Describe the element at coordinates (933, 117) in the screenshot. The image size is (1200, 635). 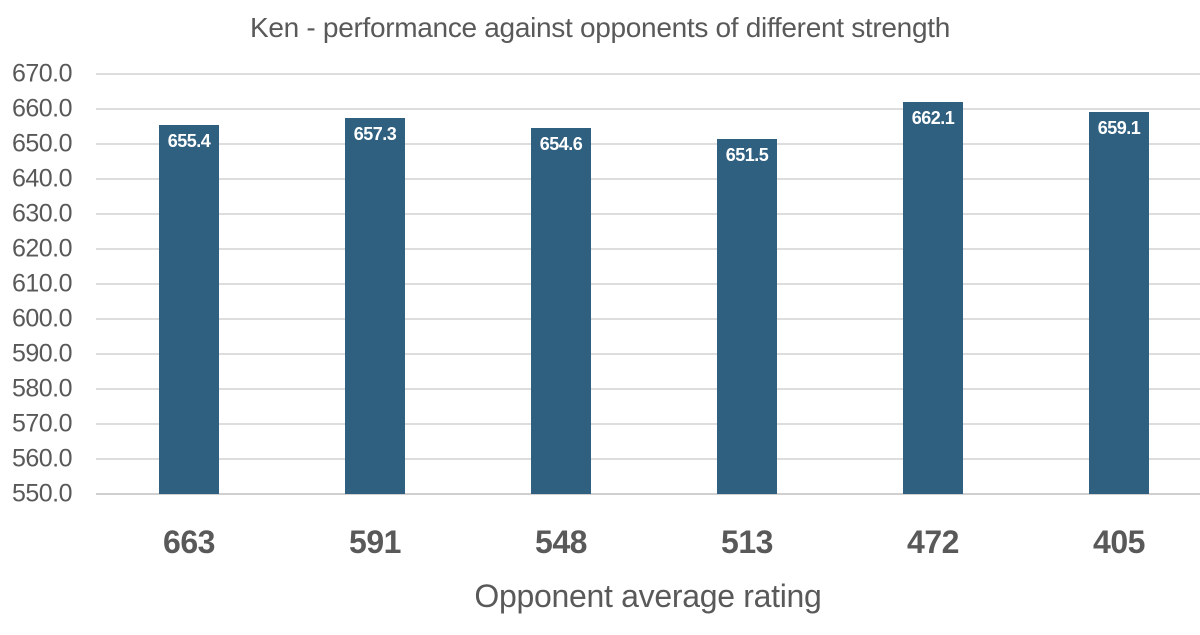
I see `bar-value-label: 662.1` at that location.